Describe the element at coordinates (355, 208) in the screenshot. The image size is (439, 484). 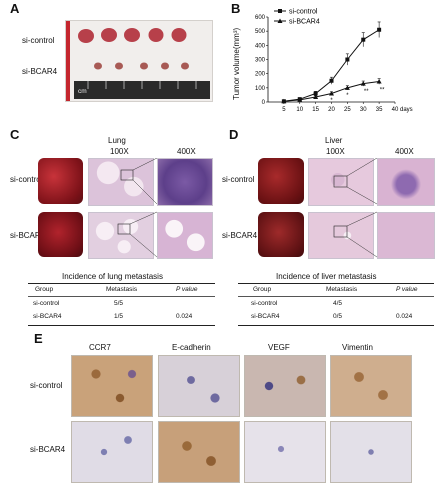
I see `liver-zoom-lines` at that location.